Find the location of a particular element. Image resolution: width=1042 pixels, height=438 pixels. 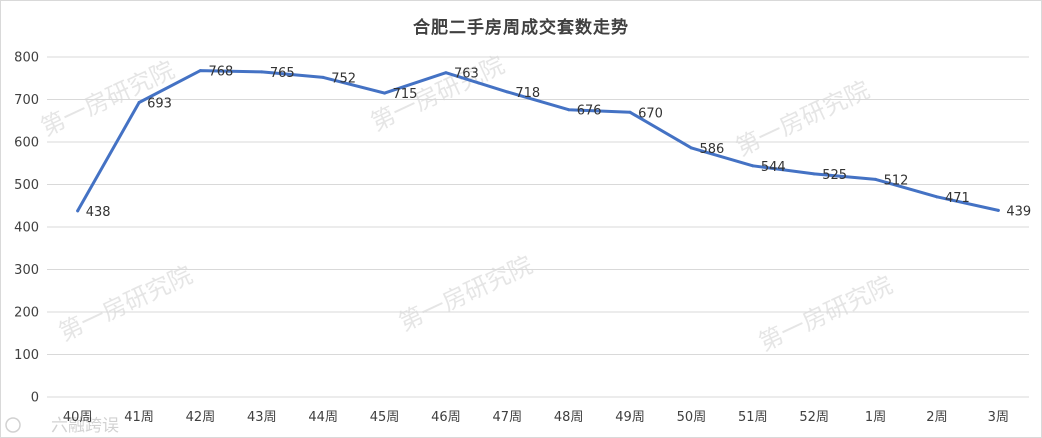

data-label: 512 is located at coordinates (896, 180).